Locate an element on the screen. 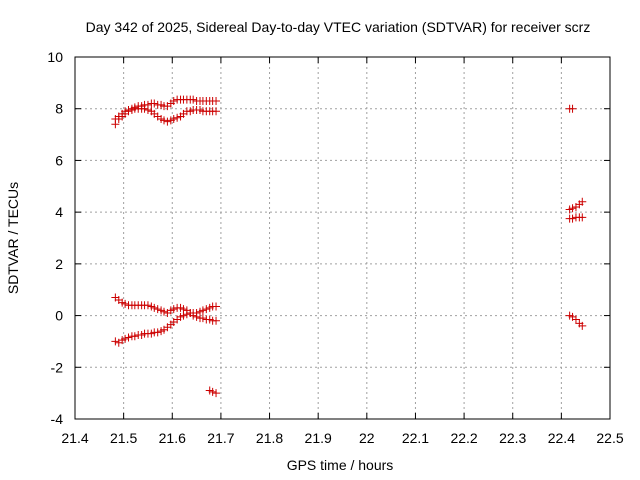 The width and height of the screenshot is (640, 480). x-axis-label: GPS time / hours is located at coordinates (340, 465).